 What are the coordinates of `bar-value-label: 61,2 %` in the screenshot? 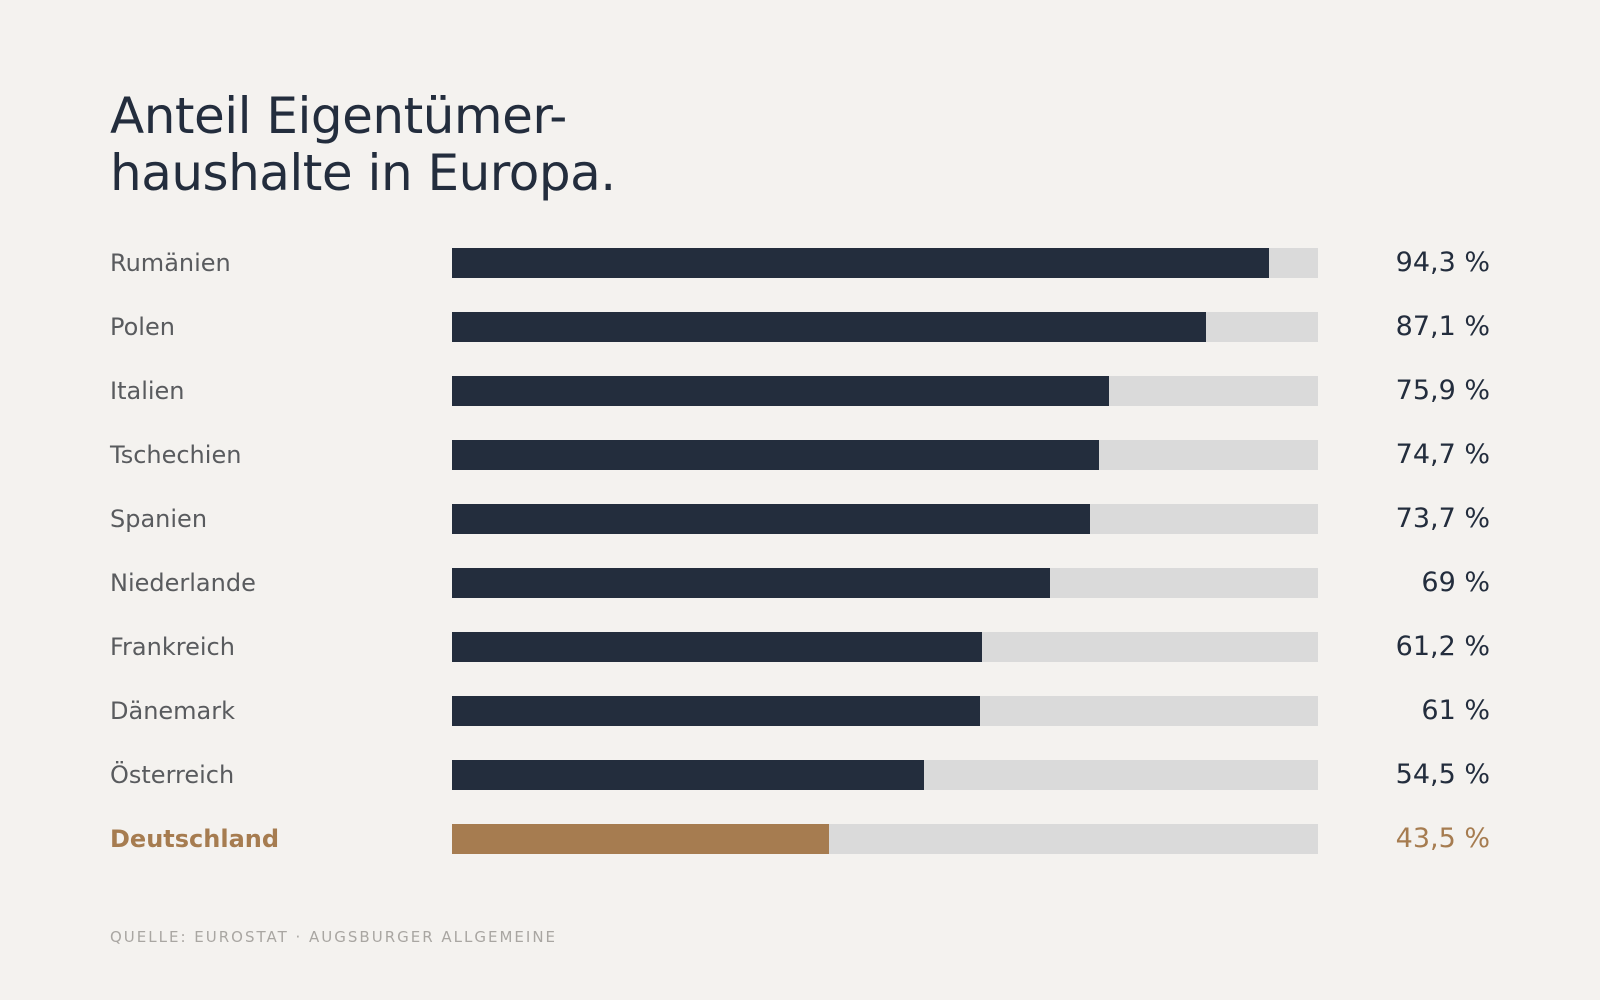 It's located at (1442, 646).